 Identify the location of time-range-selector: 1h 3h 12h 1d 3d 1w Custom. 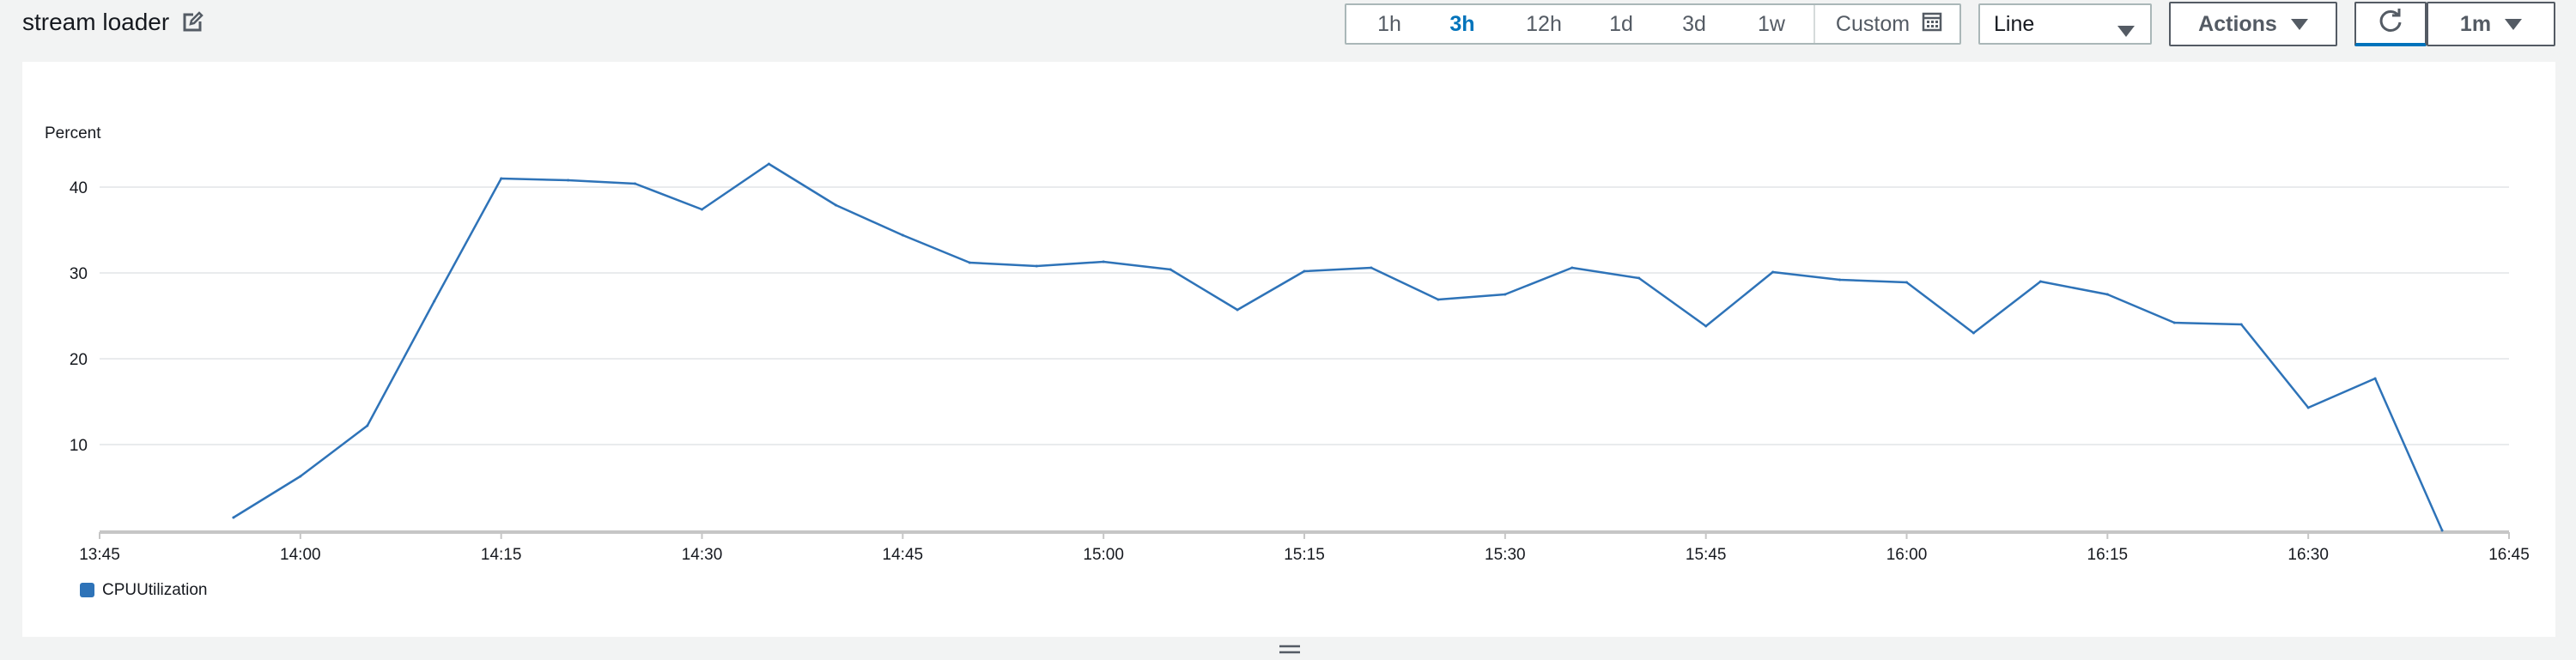
(1653, 24).